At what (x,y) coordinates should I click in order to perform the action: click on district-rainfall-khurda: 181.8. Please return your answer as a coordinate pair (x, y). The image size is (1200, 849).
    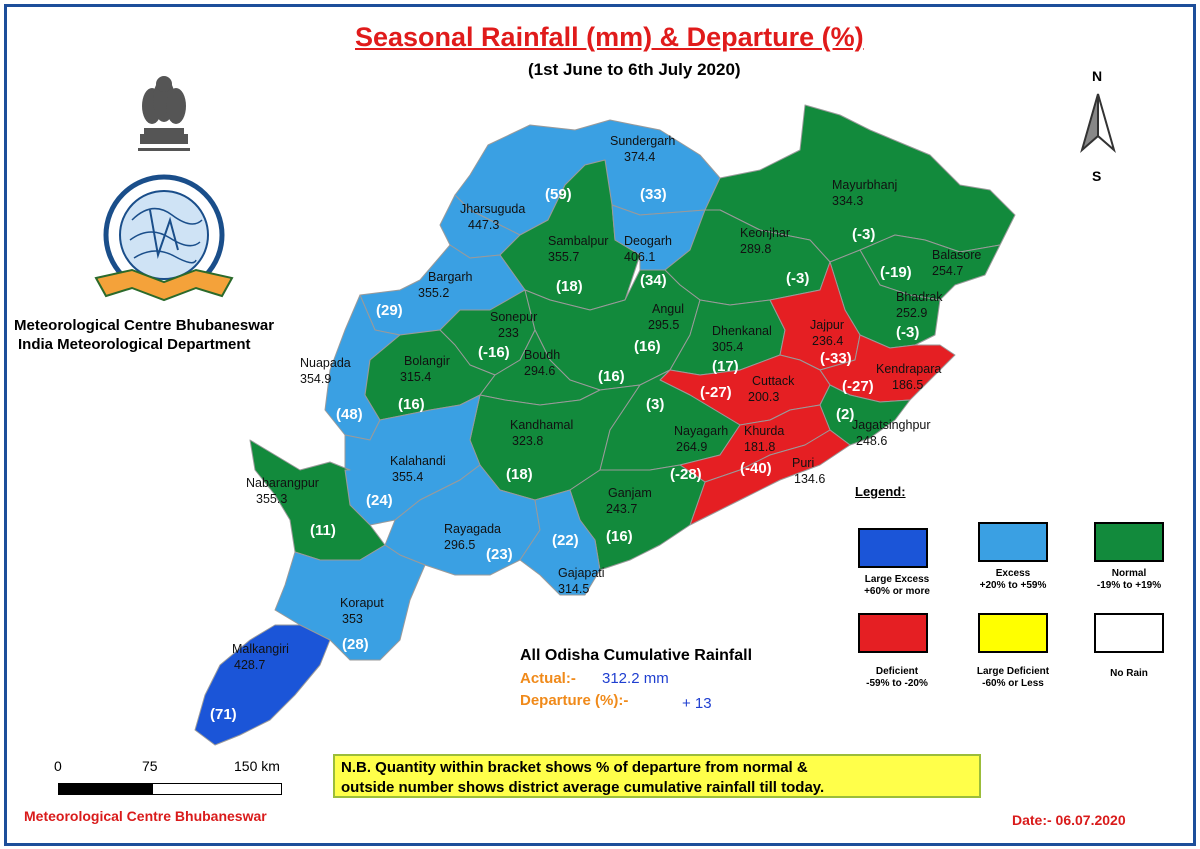
    Looking at the image, I should click on (760, 447).